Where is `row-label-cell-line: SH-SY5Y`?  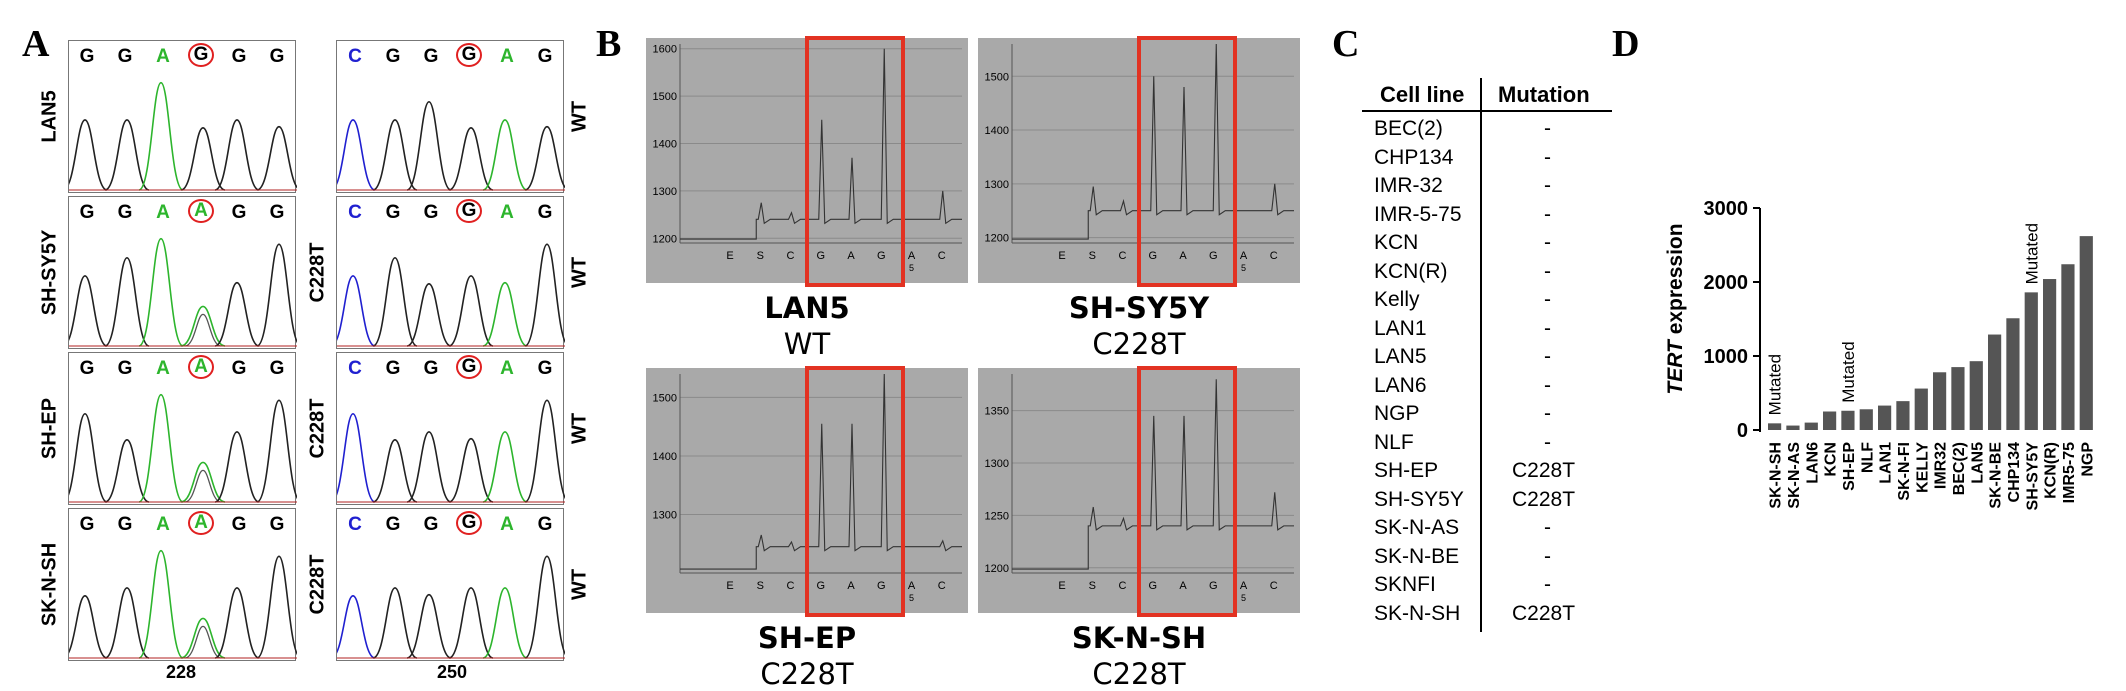
row-label-cell-line: SH-SY5Y is located at coordinates (49, 272).